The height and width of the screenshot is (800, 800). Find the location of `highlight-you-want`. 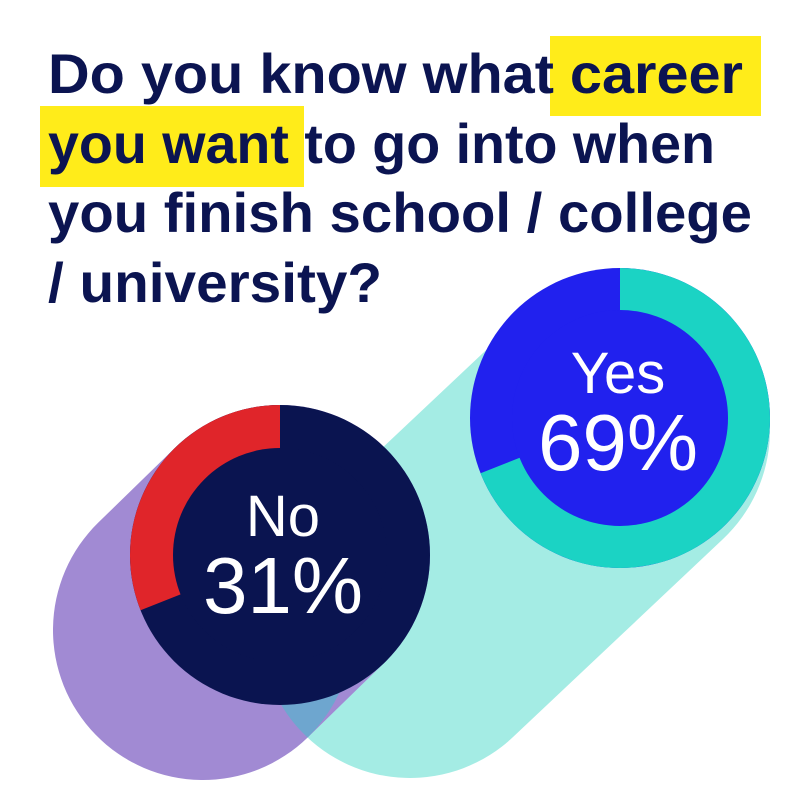

highlight-you-want is located at coordinates (172, 146).